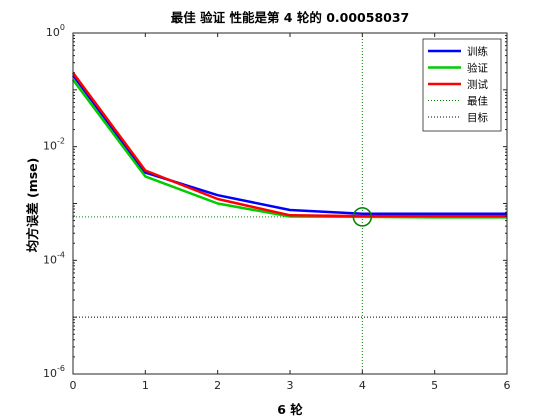 Image resolution: width=560 pixels, height=420 pixels. Describe the element at coordinates (32, 205) in the screenshot. I see `y-axis-label: 均方误差 (mse)` at that location.